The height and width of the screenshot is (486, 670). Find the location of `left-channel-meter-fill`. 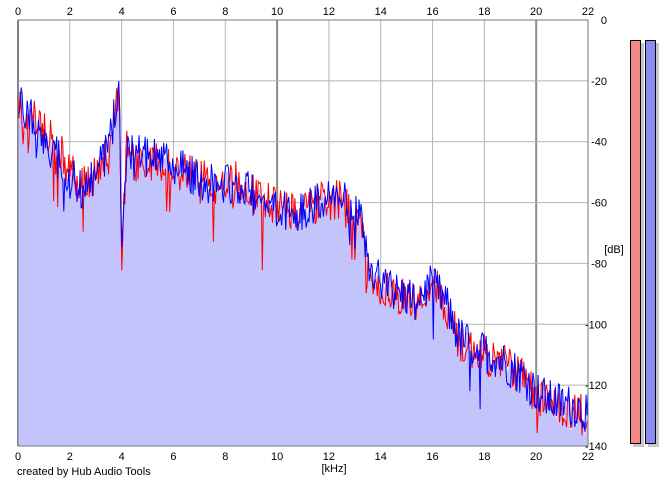

left-channel-meter-fill is located at coordinates (635, 242).